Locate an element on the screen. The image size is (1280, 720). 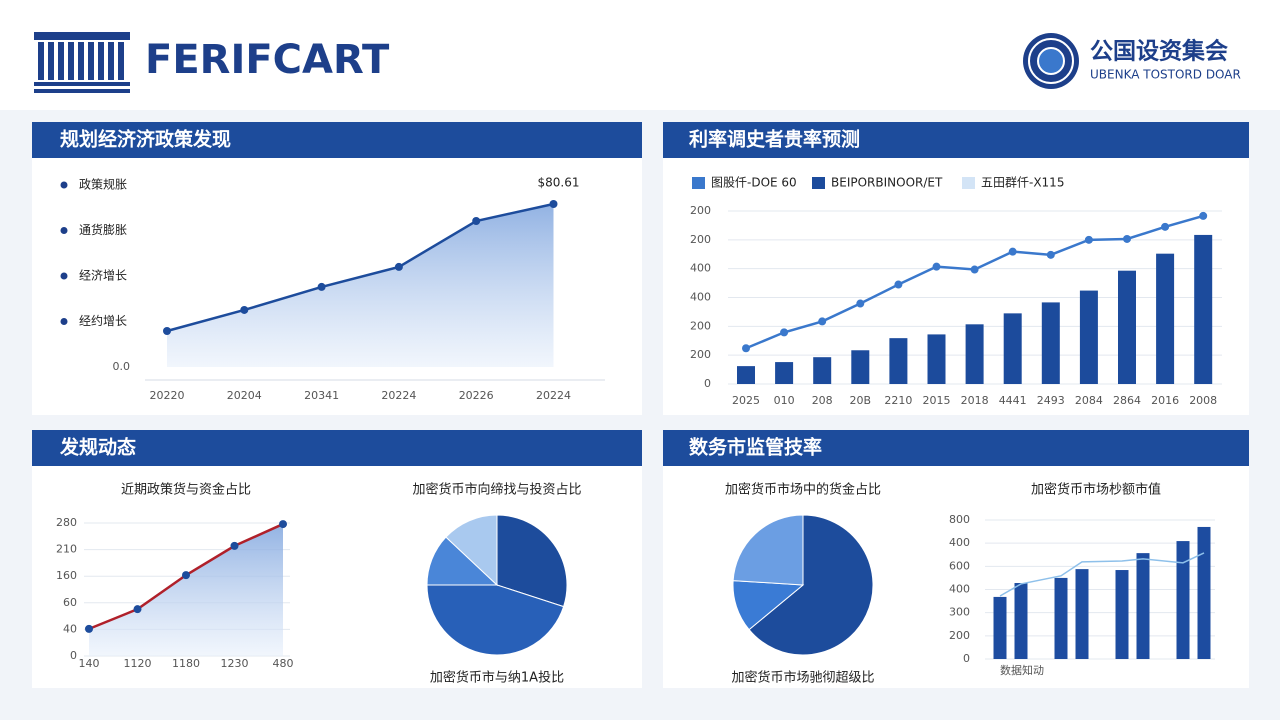
area is located at coordinates (360, 285).